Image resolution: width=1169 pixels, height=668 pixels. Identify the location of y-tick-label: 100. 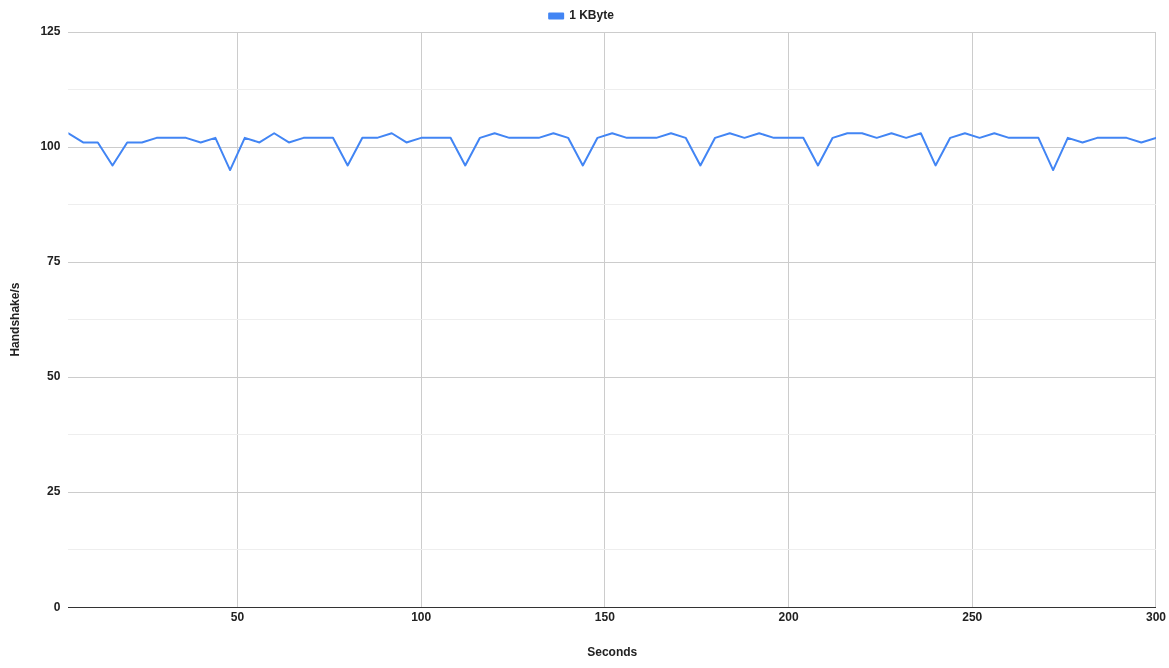
(50, 146).